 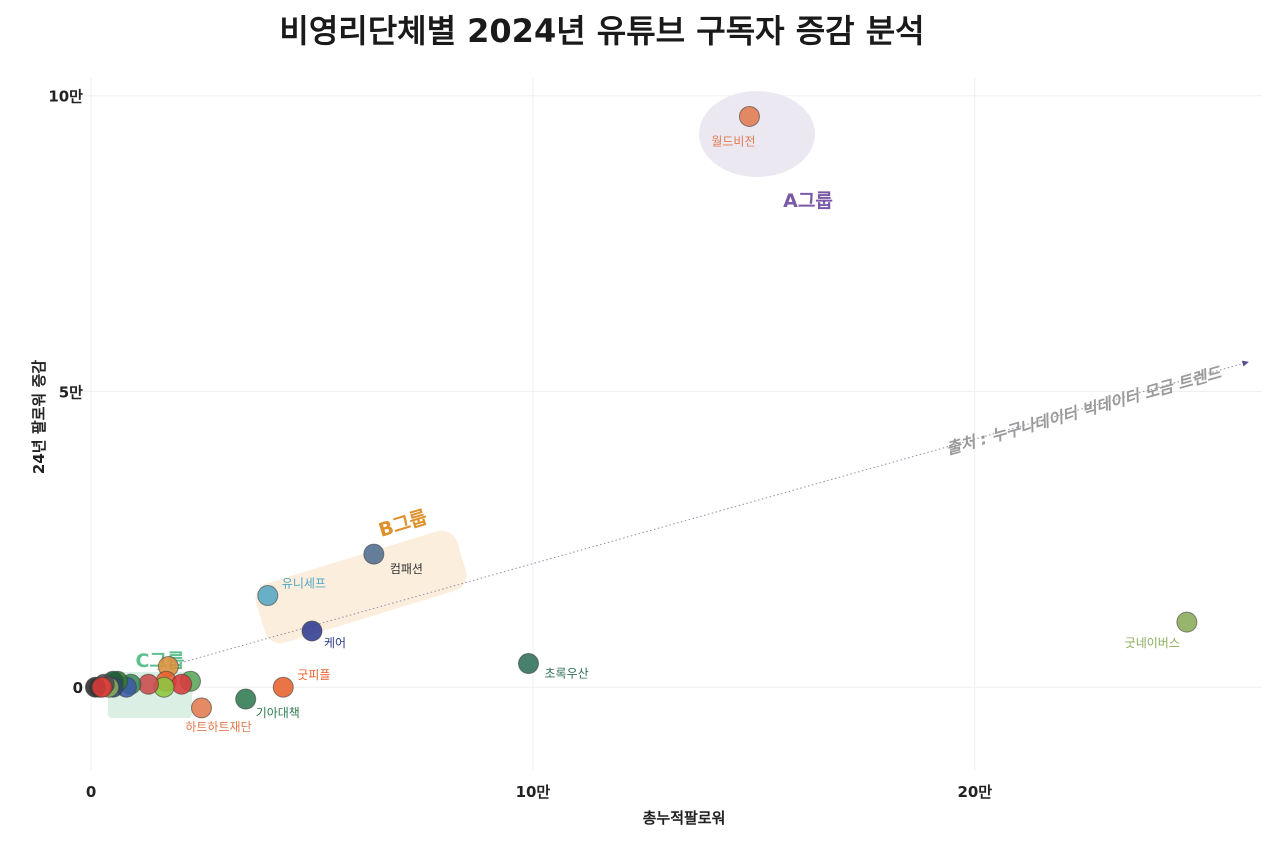 I want to click on x-tick-label: 10만, so click(x=533, y=792).